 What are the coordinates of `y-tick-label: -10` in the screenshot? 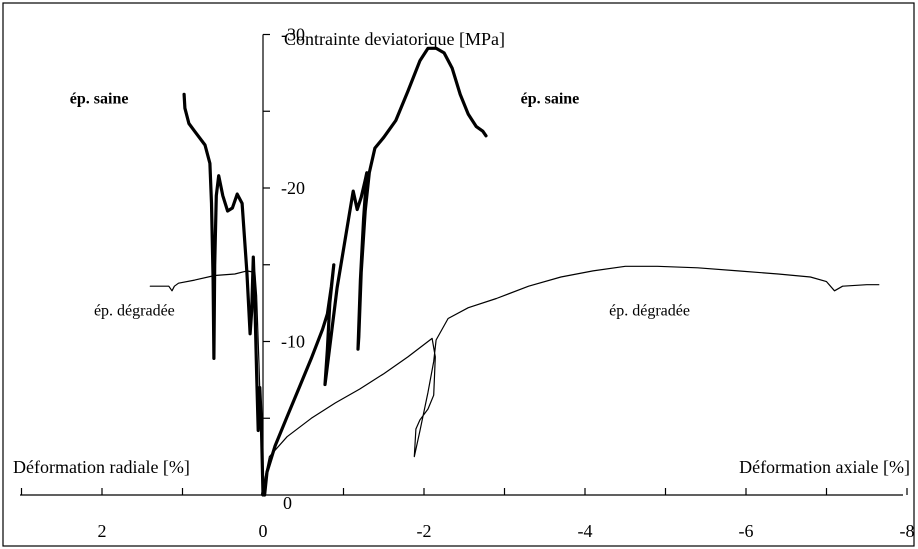 It's located at (293, 342).